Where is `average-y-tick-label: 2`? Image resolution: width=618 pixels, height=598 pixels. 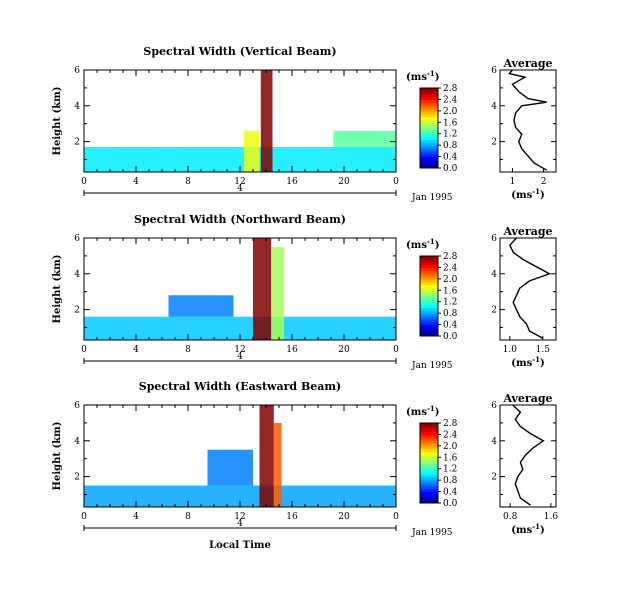
average-y-tick-label: 2 is located at coordinates (494, 478).